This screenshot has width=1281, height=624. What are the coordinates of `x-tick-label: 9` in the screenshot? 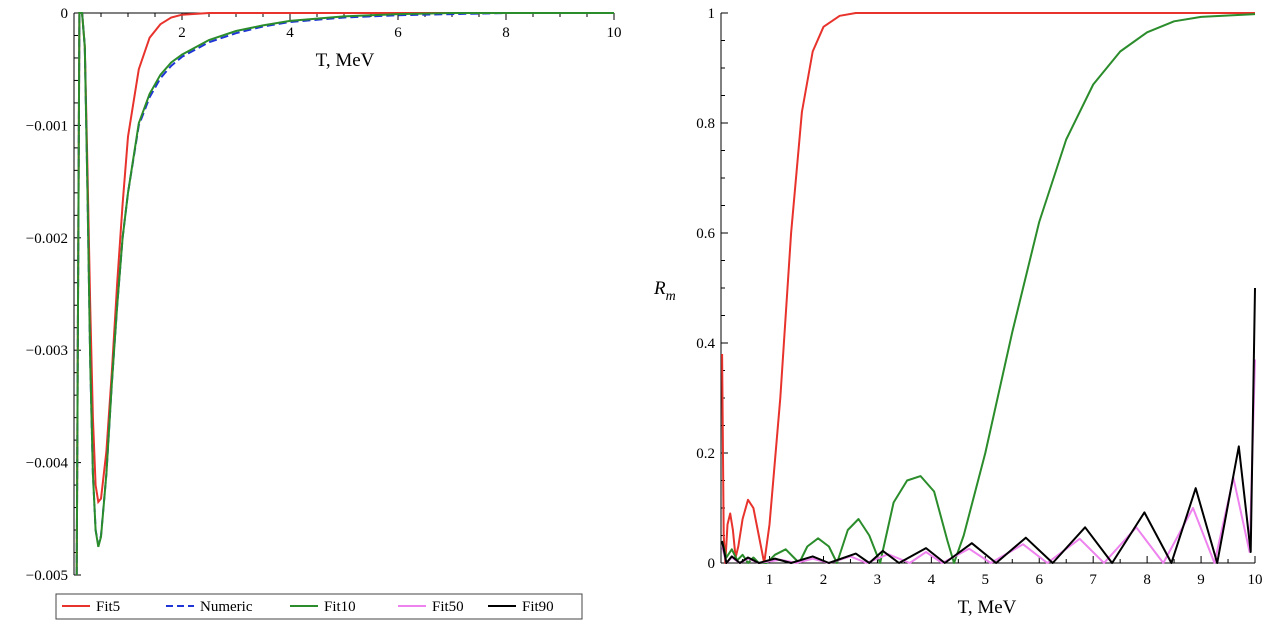 It's located at (1201, 580).